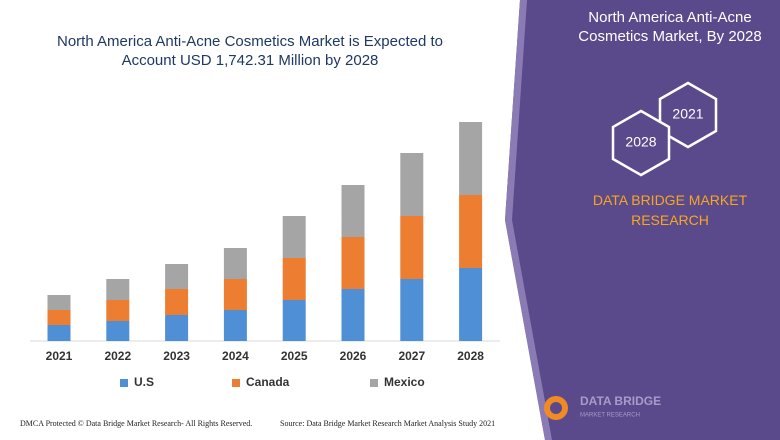  Describe the element at coordinates (411, 356) in the screenshot. I see `x-tick-label: 2027` at that location.